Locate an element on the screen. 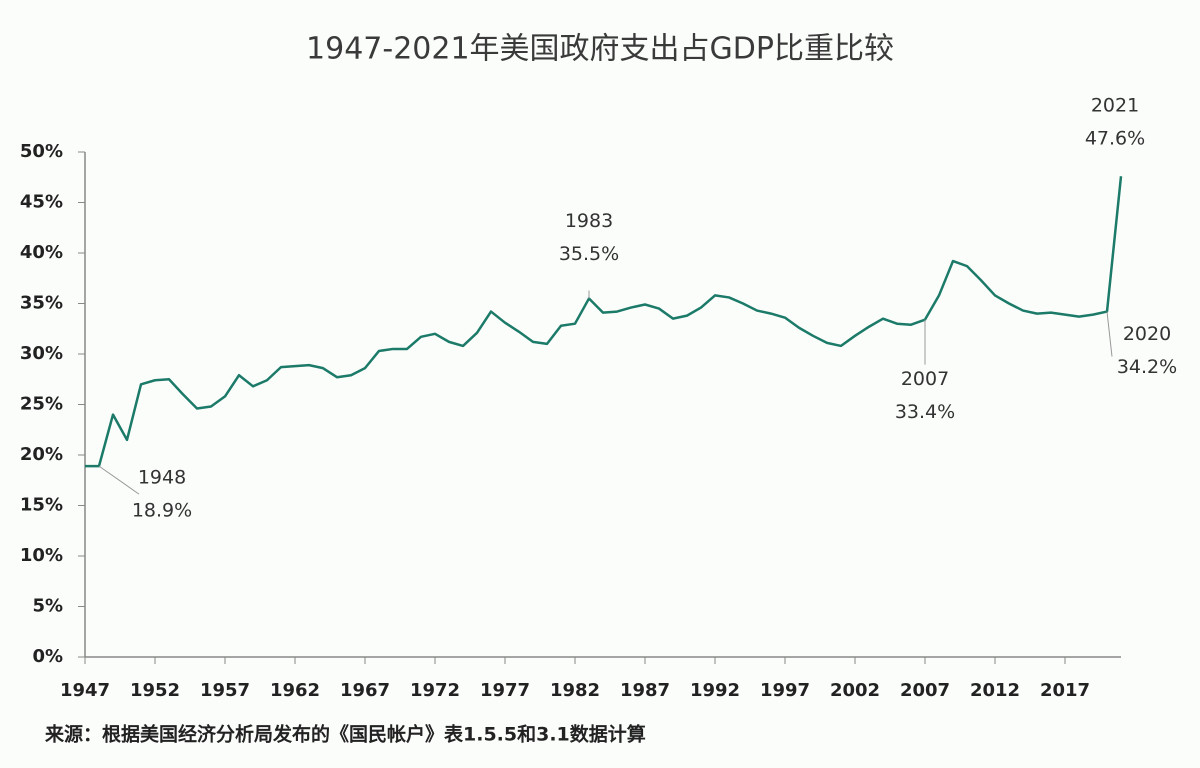  annotation-year: 2007 is located at coordinates (925, 379).